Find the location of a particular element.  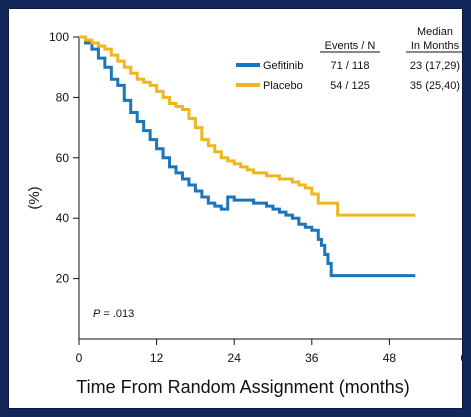

legend-header-events: Events / N is located at coordinates (350, 46).